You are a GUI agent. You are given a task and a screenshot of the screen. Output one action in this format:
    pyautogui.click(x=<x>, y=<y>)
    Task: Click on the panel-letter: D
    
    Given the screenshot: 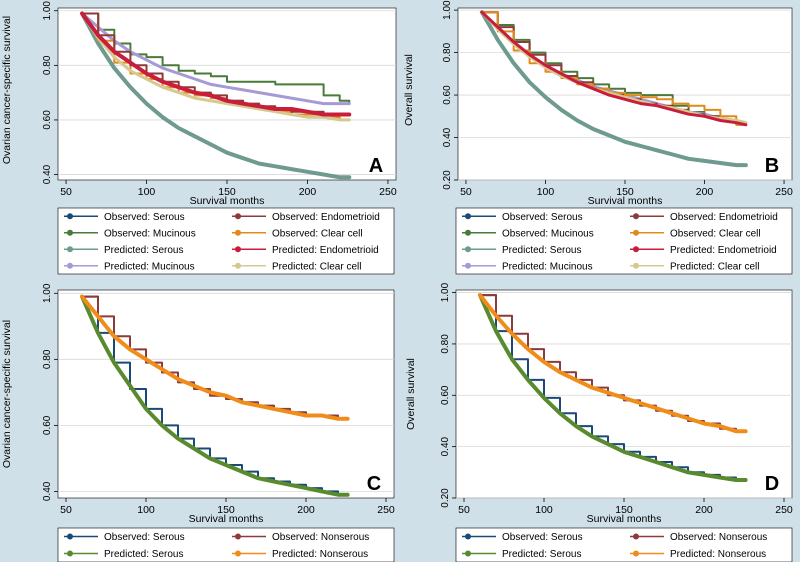 What is the action you would take?
    pyautogui.click(x=772, y=484)
    